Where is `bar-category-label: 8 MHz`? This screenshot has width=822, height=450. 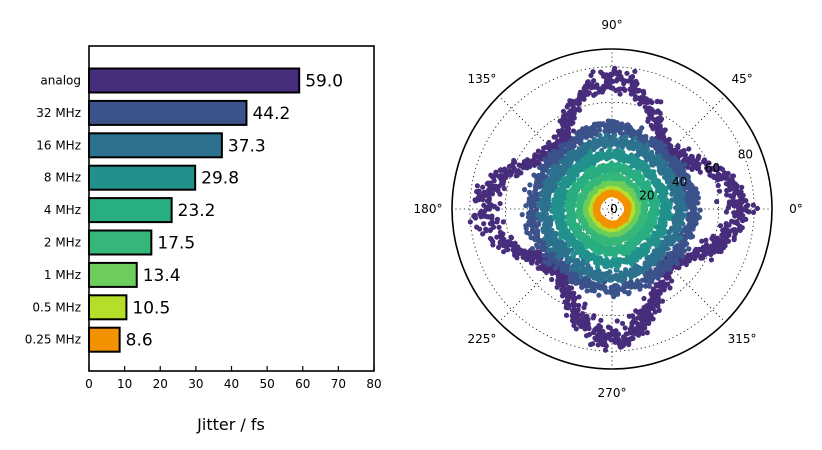 bar-category-label: 8 MHz is located at coordinates (62, 178).